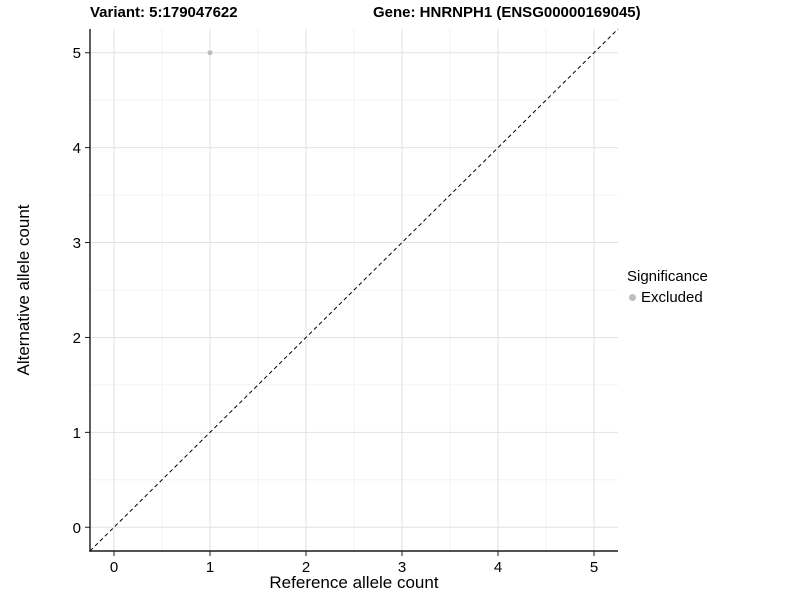 Image resolution: width=800 pixels, height=600 pixels. I want to click on x-tick-label: 0, so click(114, 567).